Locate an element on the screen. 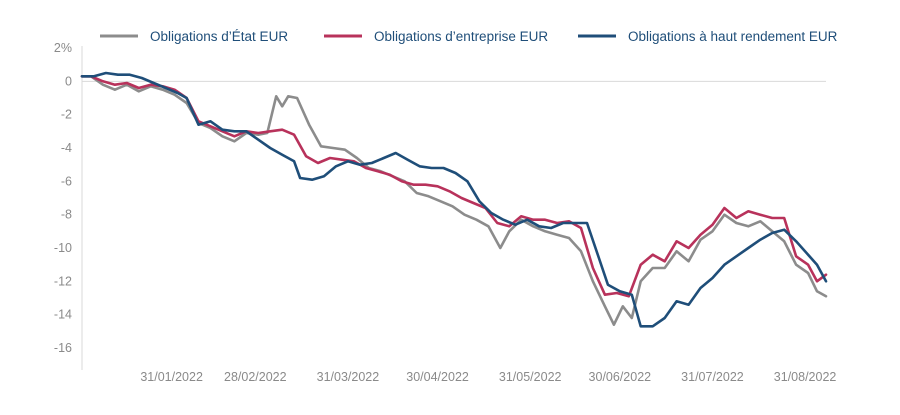  legend-label: Obligations à haut rendement EUR is located at coordinates (733, 36).